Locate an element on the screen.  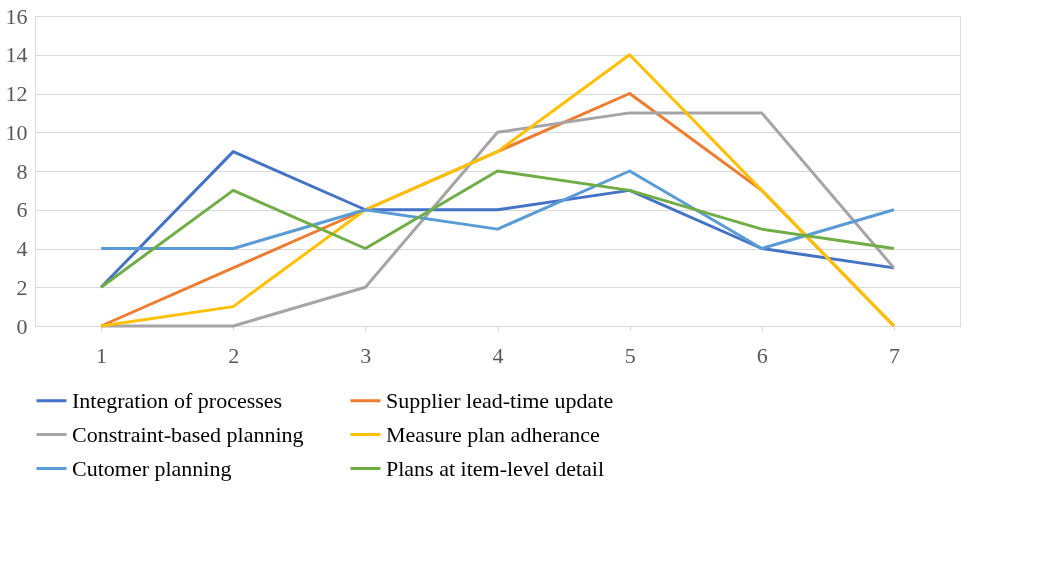
y-tick-label: 2 is located at coordinates (22, 287).